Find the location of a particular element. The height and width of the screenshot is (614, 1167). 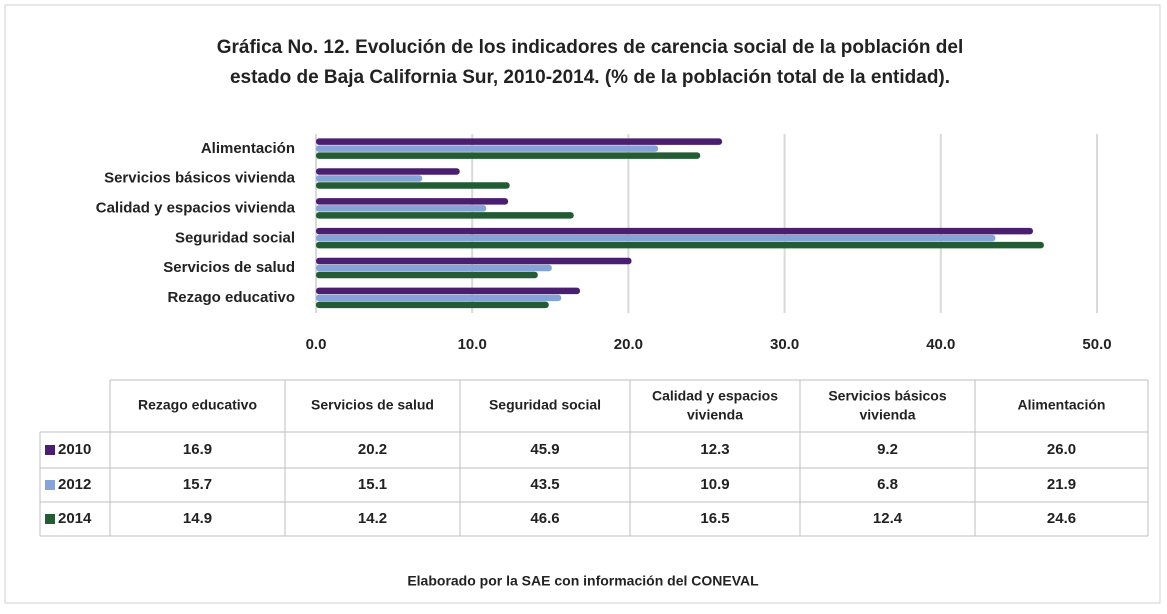

table-cell: 9.2 is located at coordinates (887, 449).